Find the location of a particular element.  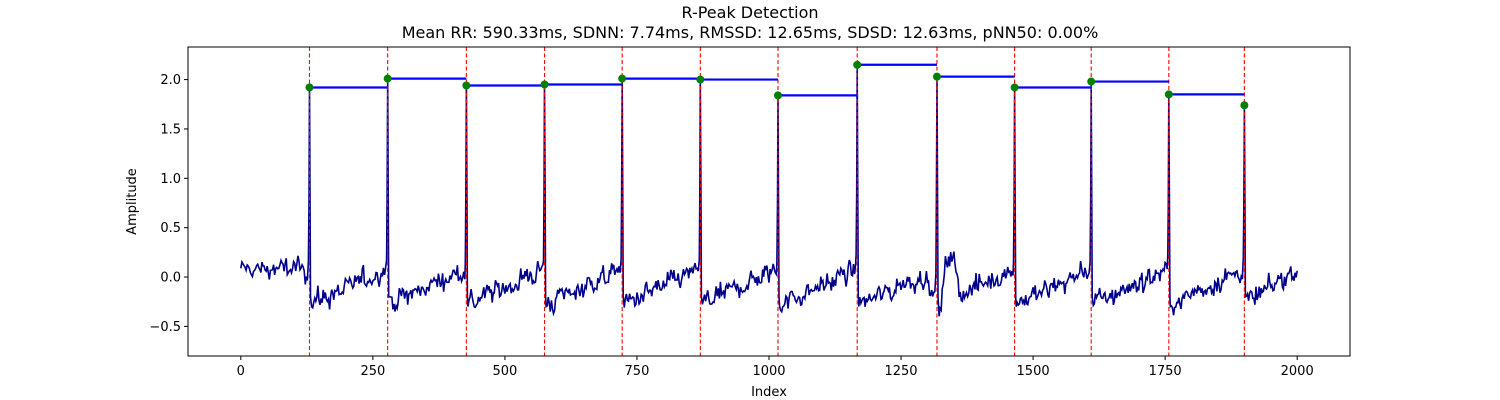

x-tick-label: 250 is located at coordinates (372, 371).